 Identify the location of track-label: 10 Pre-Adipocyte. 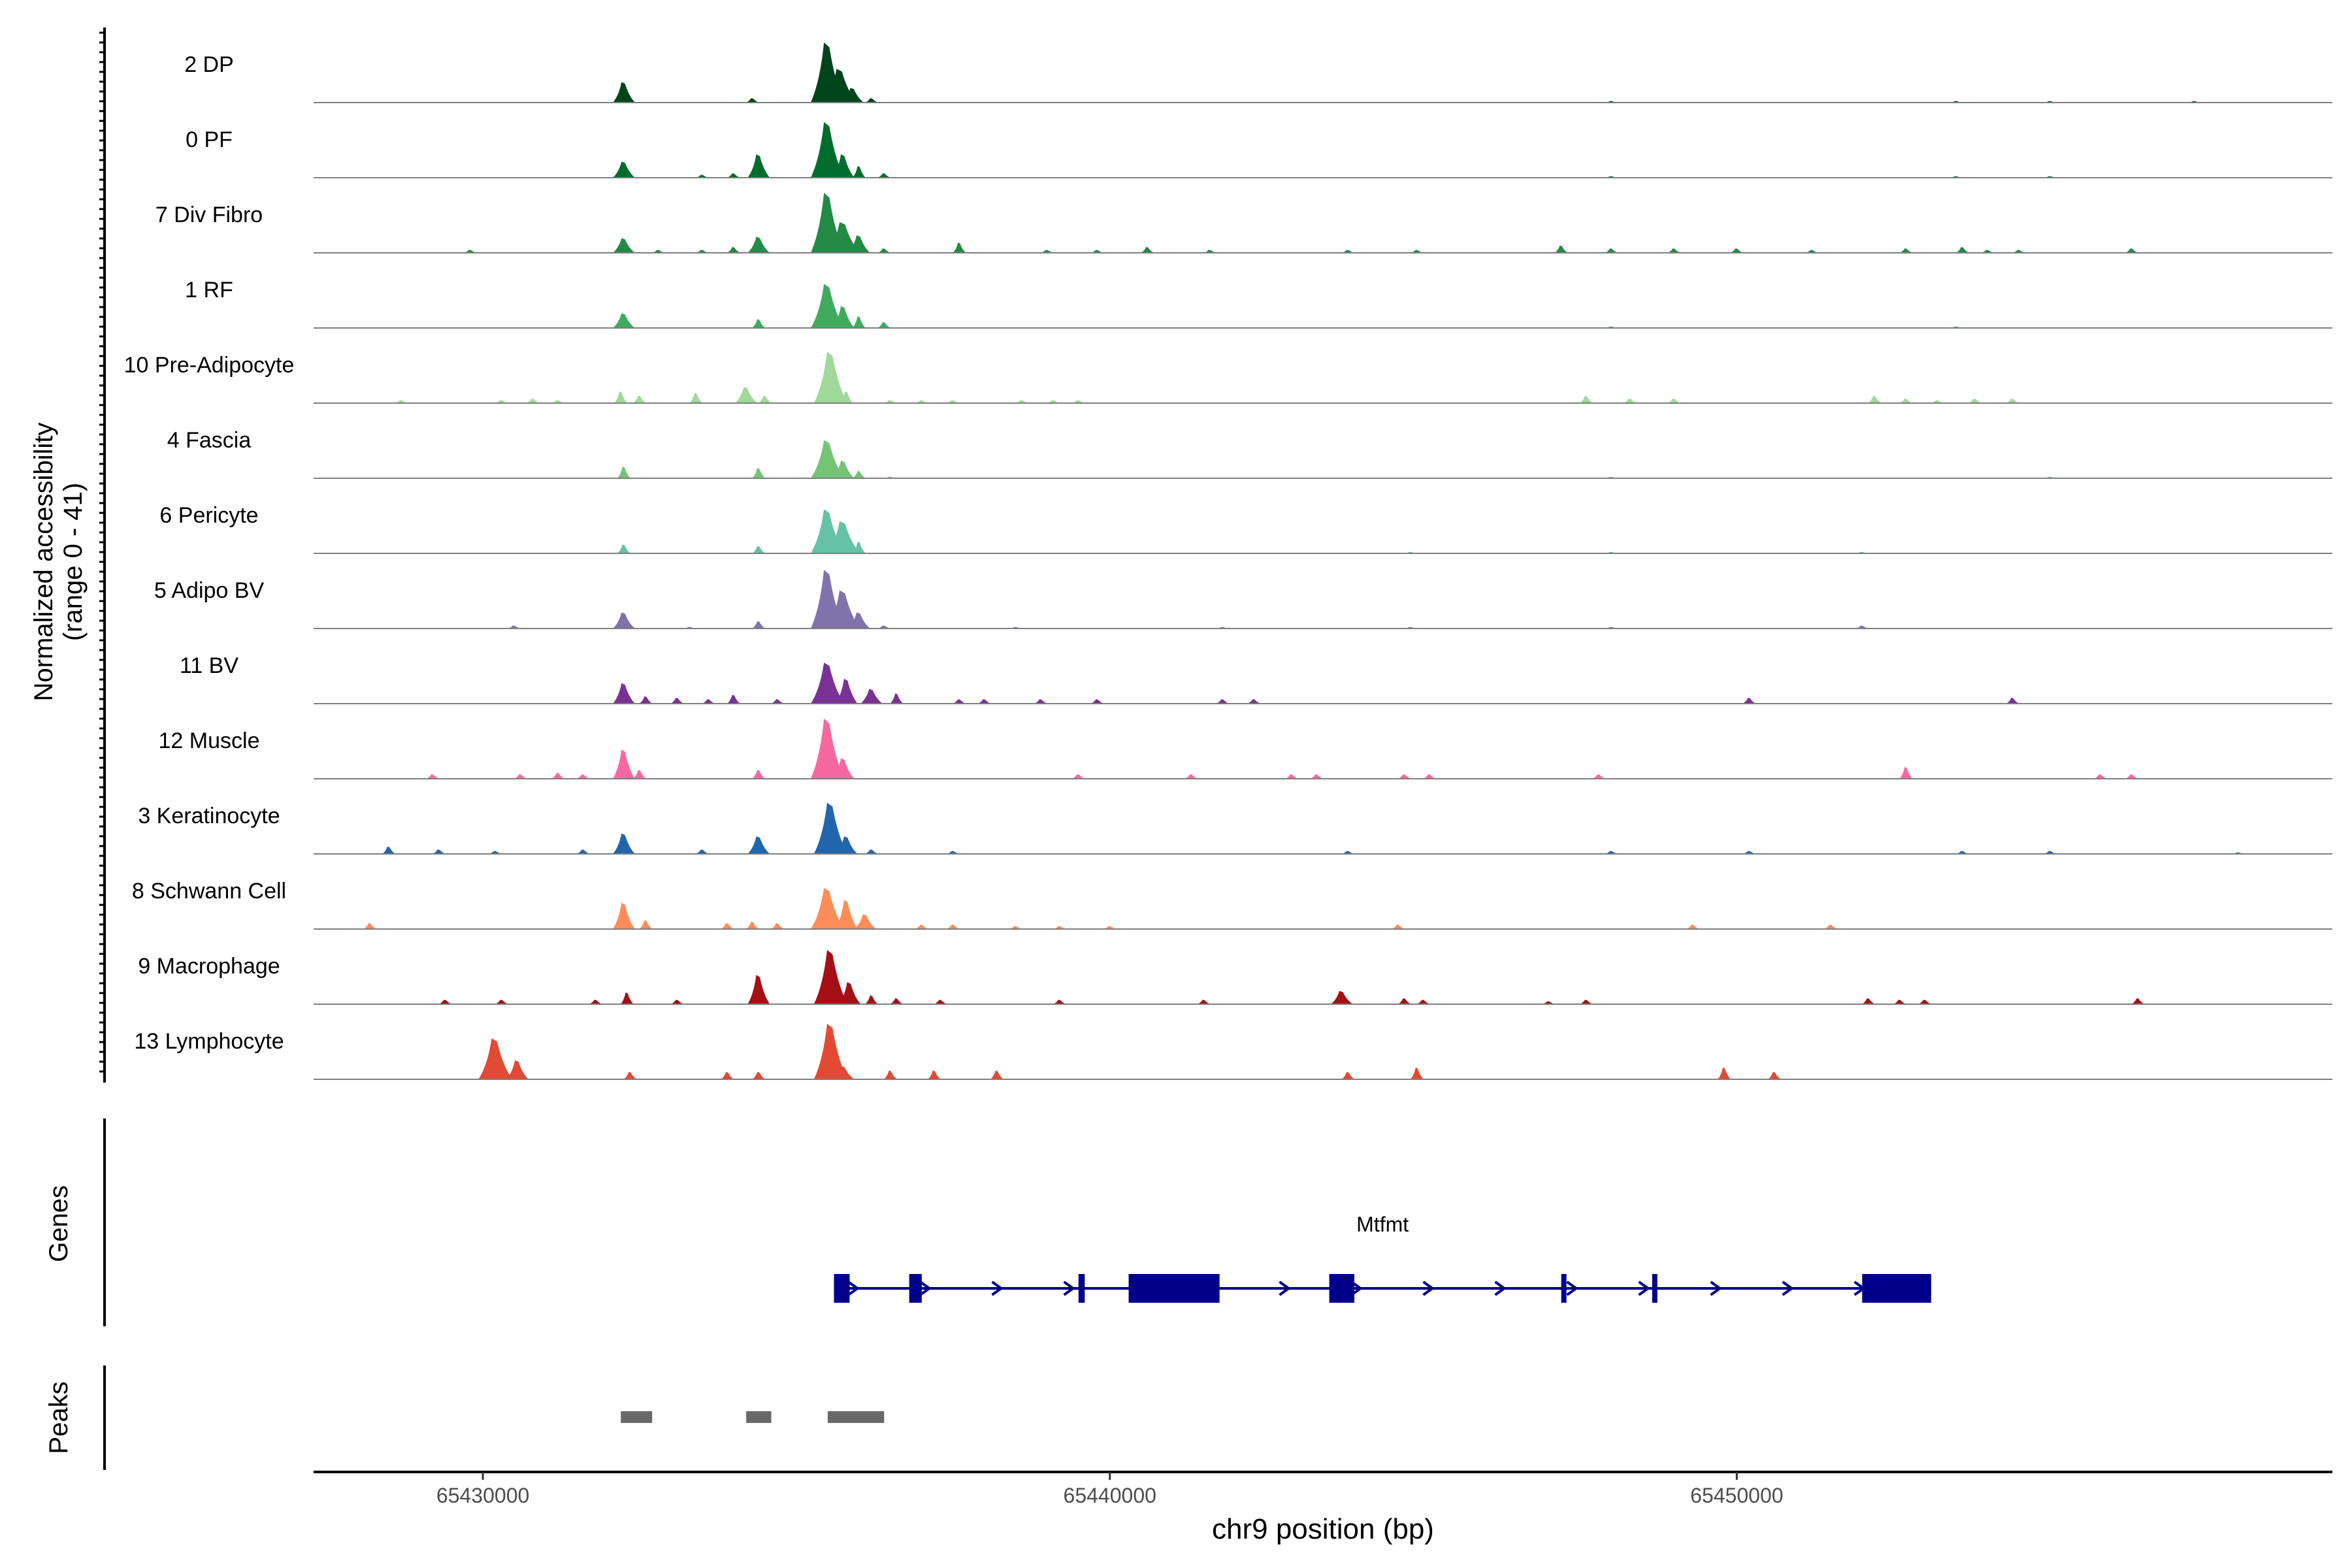
(209, 365).